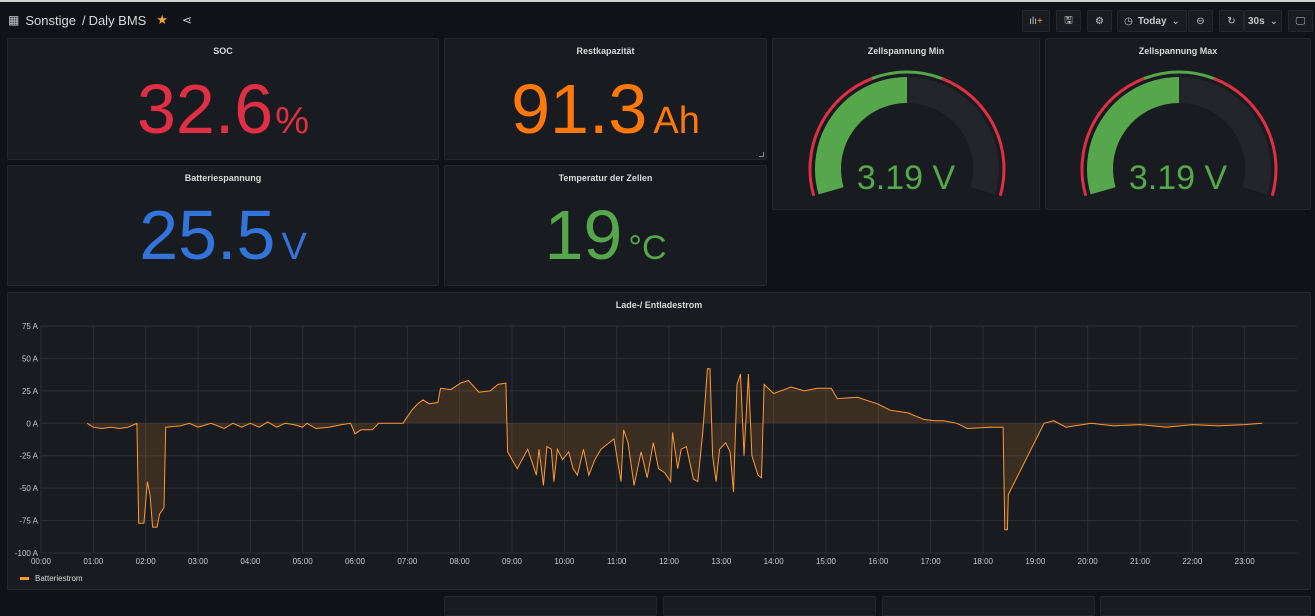 This screenshot has width=1315, height=616. I want to click on dashboard-grid-icon: ▦, so click(14, 20).